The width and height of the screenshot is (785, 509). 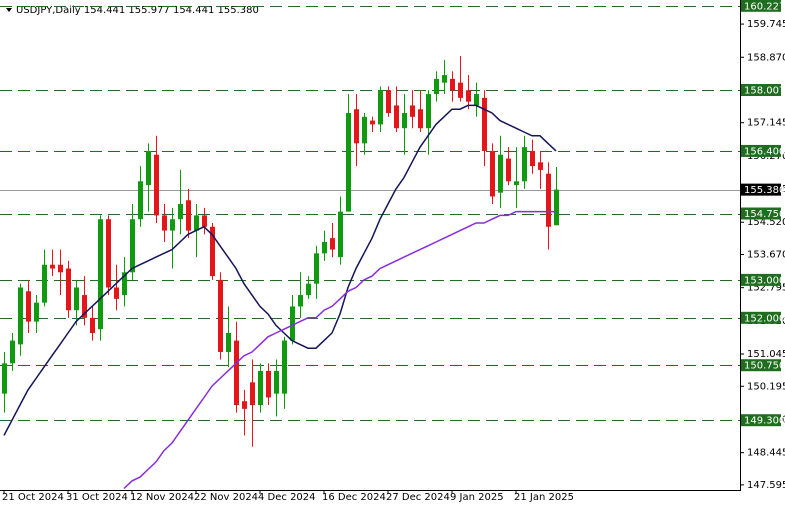 I want to click on price-box, so click(x=761, y=189).